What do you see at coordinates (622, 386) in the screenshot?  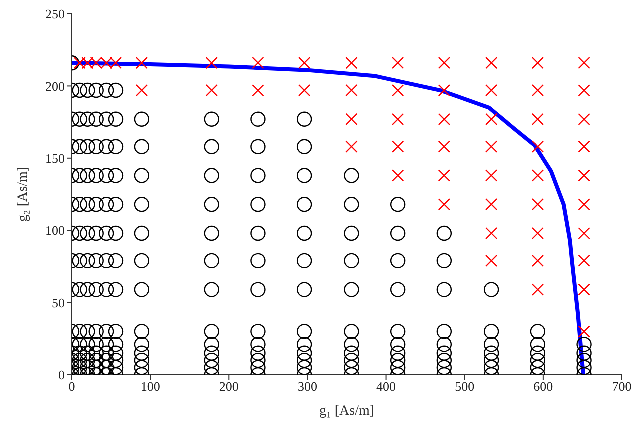 I see `x-tick-label: 700` at bounding box center [622, 386].